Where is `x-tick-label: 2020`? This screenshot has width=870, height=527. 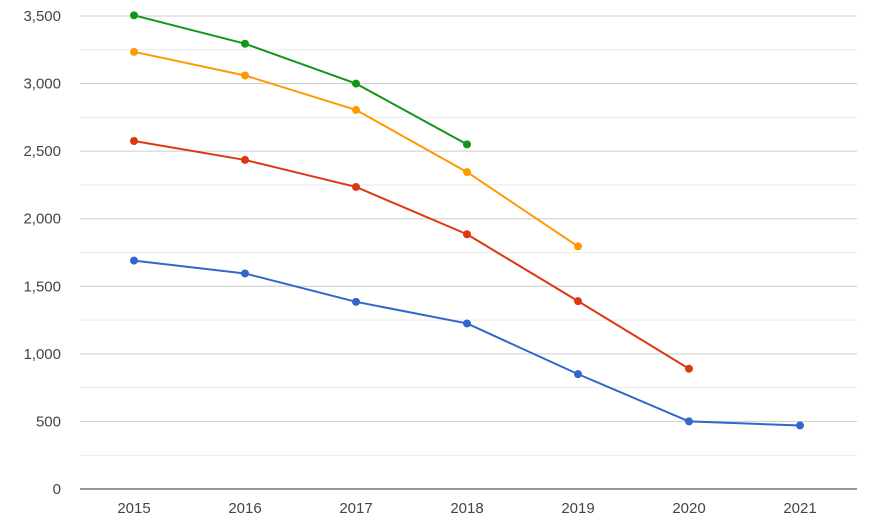 x-tick-label: 2020 is located at coordinates (688, 508).